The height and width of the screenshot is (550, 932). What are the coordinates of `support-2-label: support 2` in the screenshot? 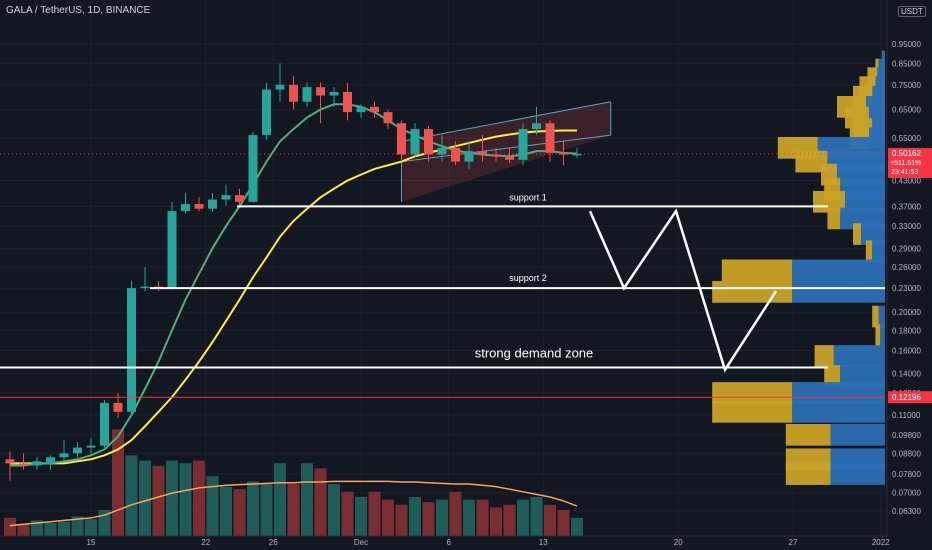 It's located at (528, 278).